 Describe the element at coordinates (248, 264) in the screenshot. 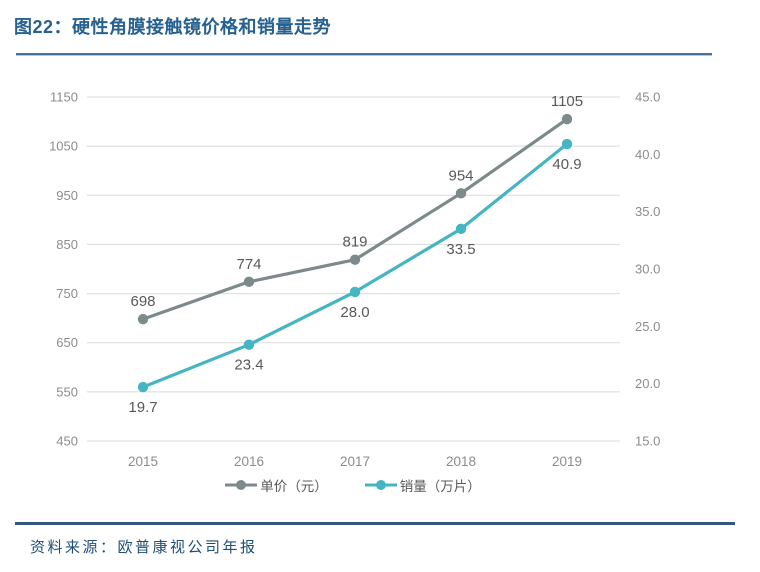

I see `data-label-price: 774` at that location.